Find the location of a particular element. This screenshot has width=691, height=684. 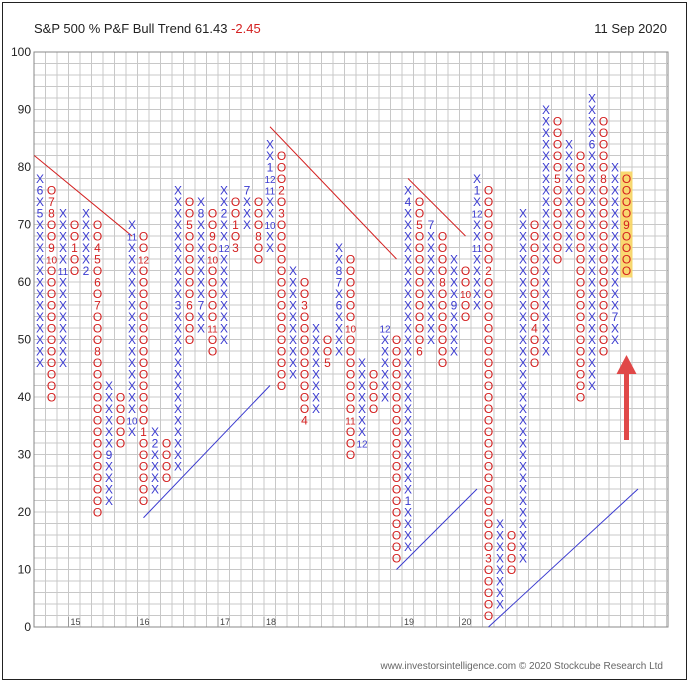

month-box: 6 is located at coordinates (592, 145).